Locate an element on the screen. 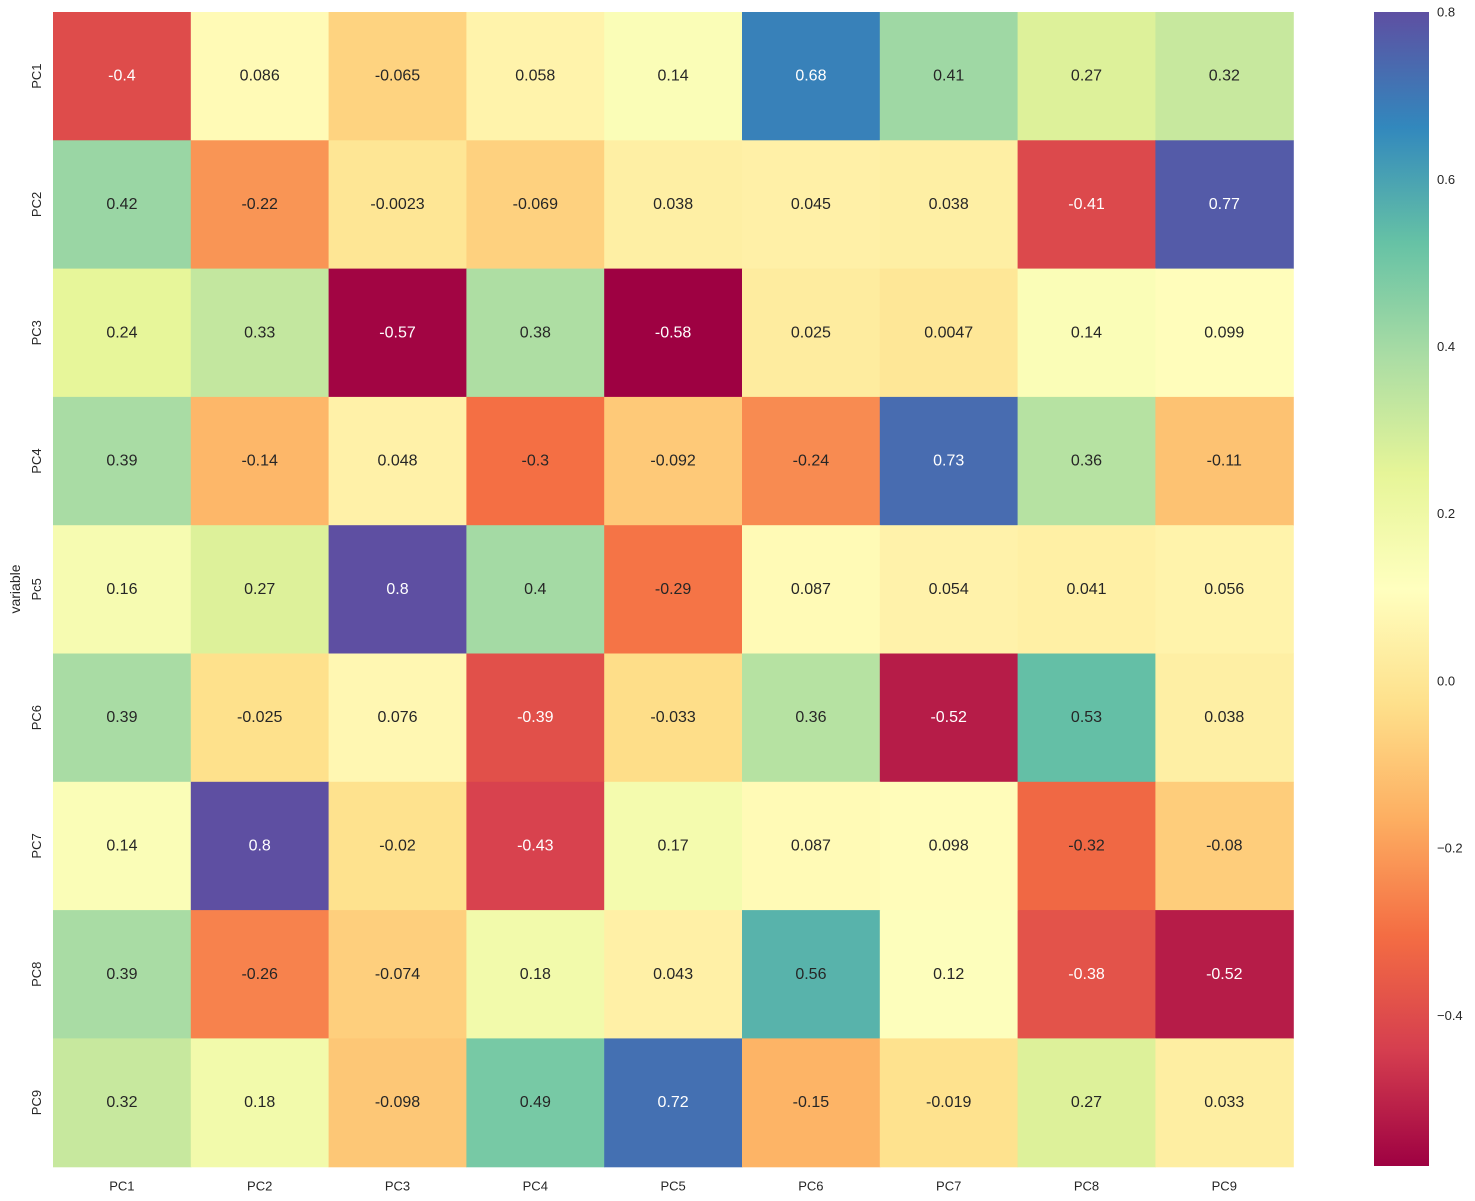 This screenshot has width=1475, height=1201. heatmap-cell-label: 0.72 is located at coordinates (673, 1102).